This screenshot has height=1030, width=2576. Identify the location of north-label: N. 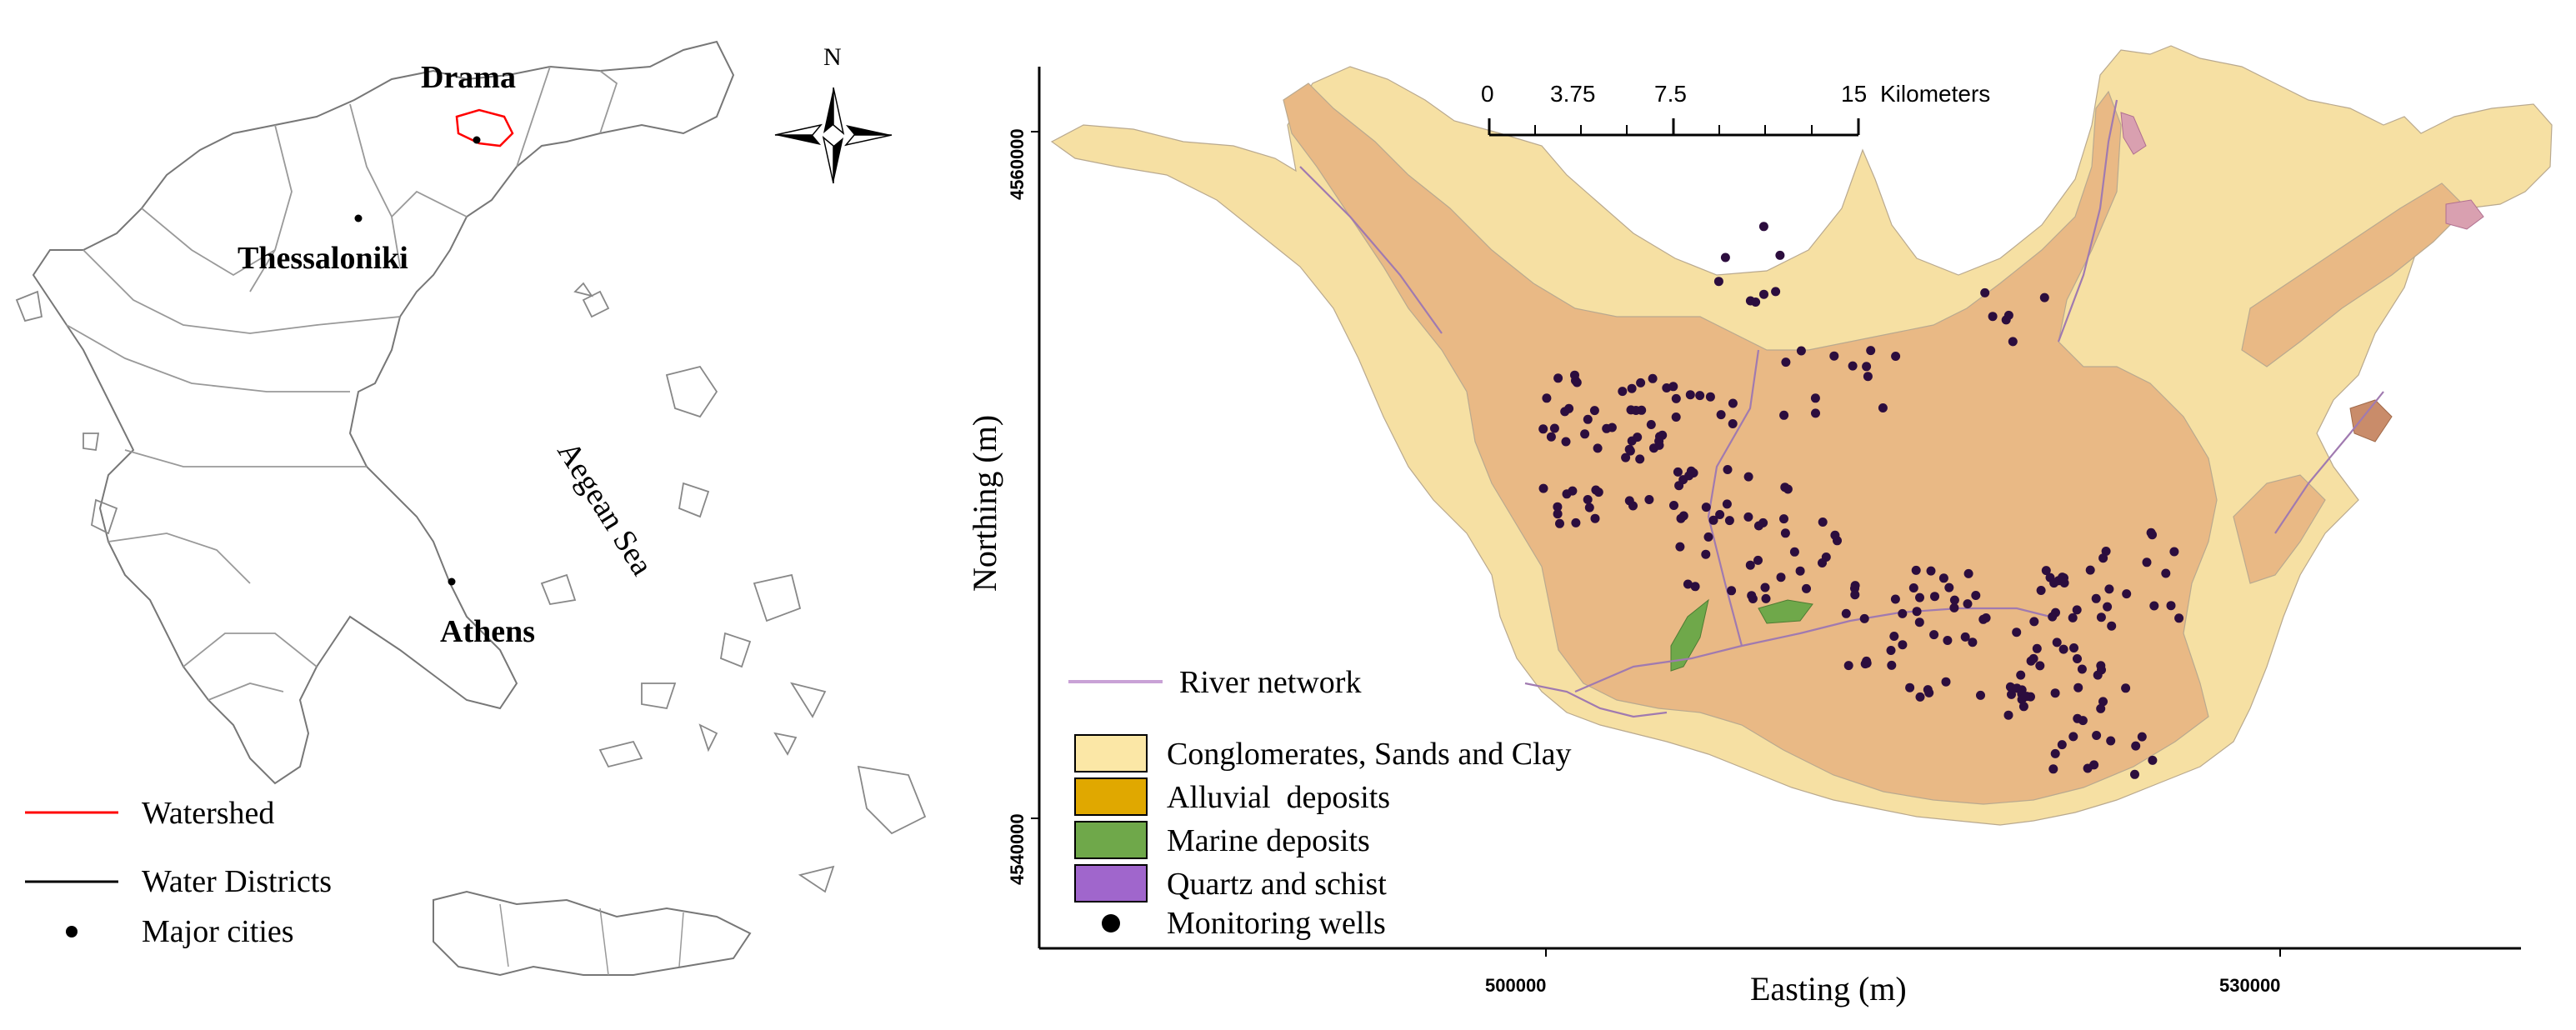
(833, 57).